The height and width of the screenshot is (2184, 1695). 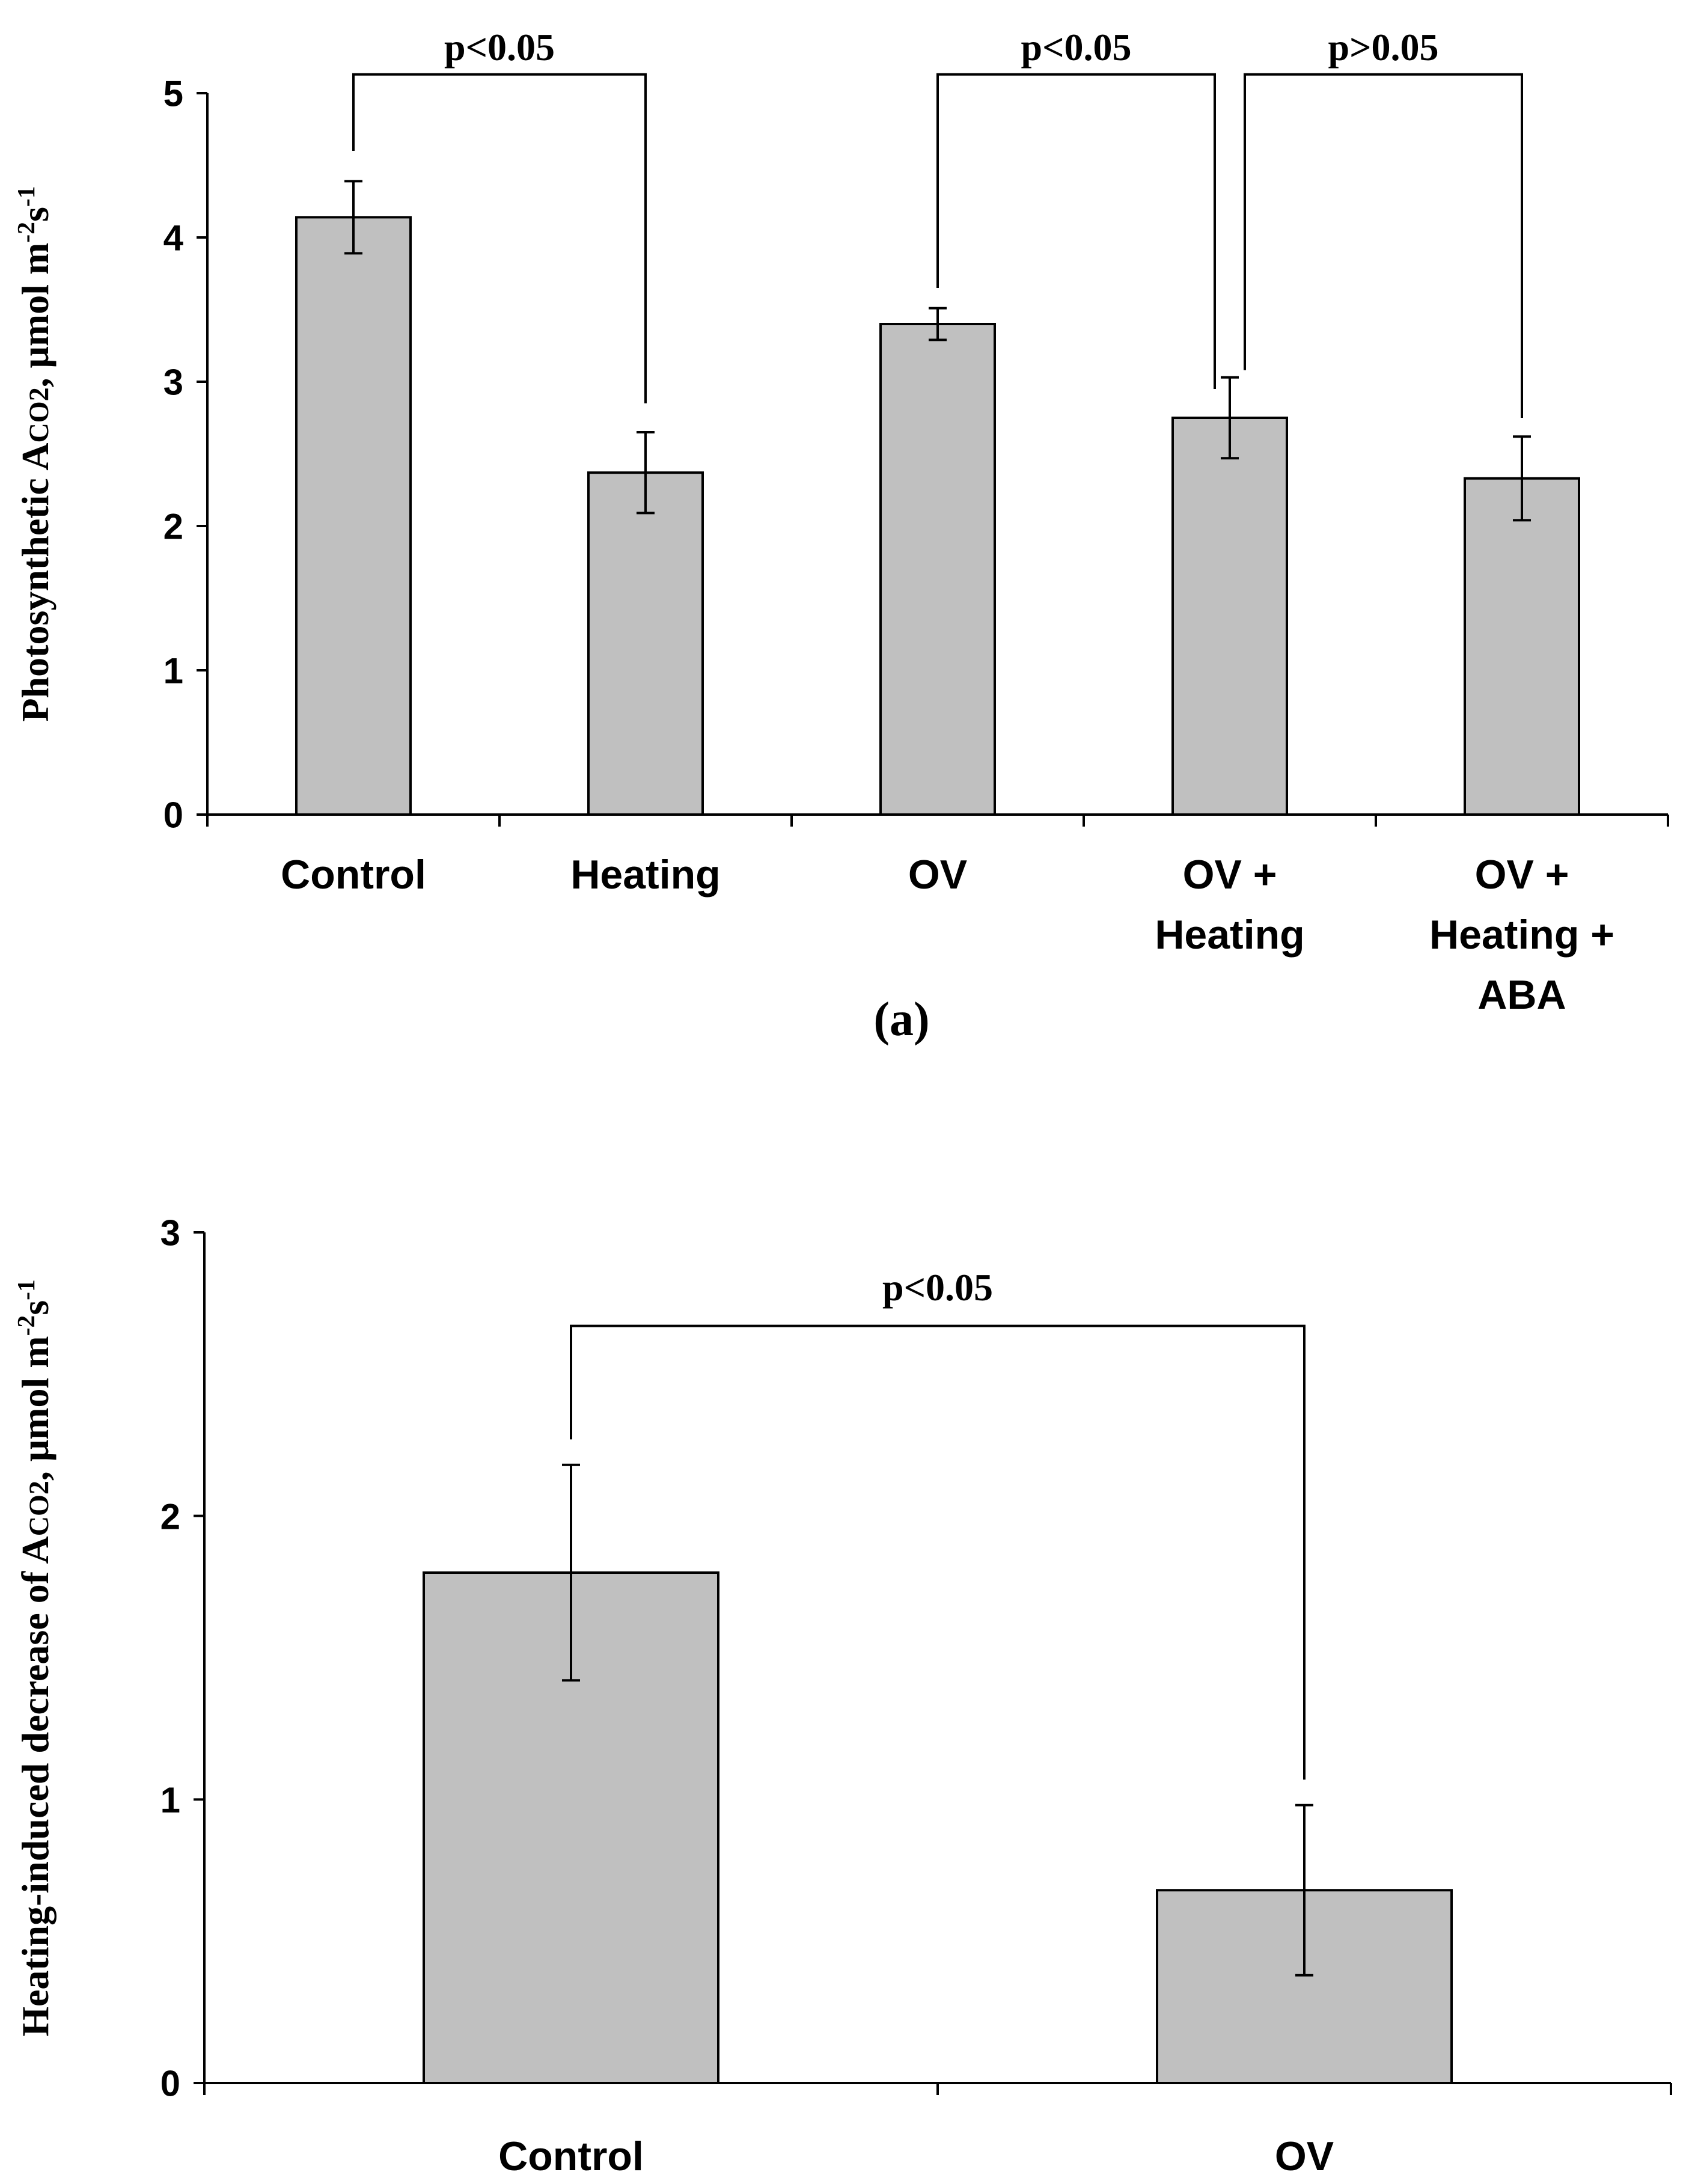 I want to click on p-value-label: p>0.05, so click(x=1383, y=48).